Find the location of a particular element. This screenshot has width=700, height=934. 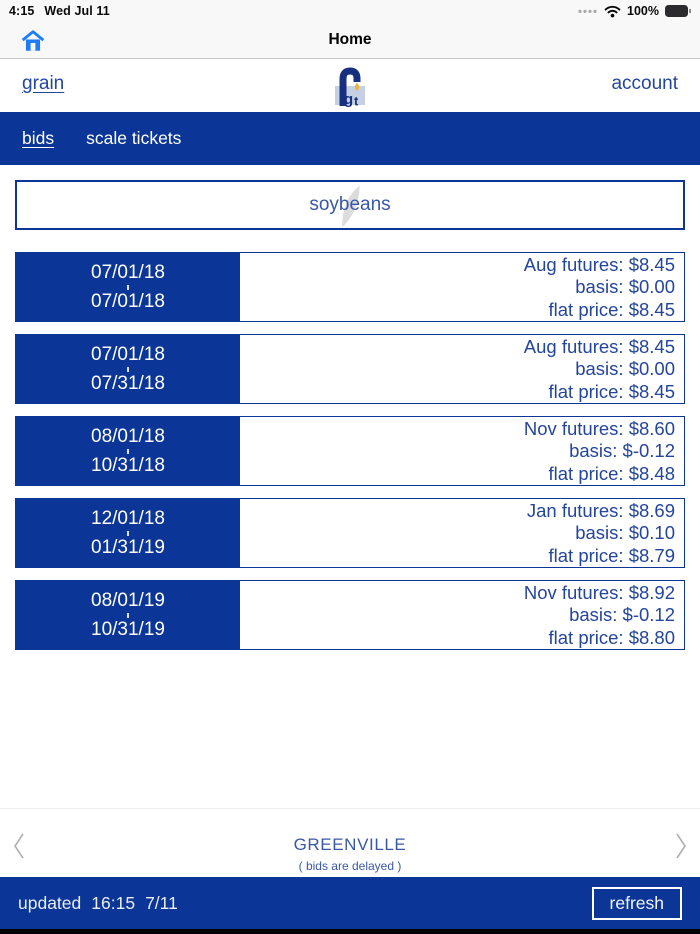

grain-link: grain is located at coordinates (43, 83).